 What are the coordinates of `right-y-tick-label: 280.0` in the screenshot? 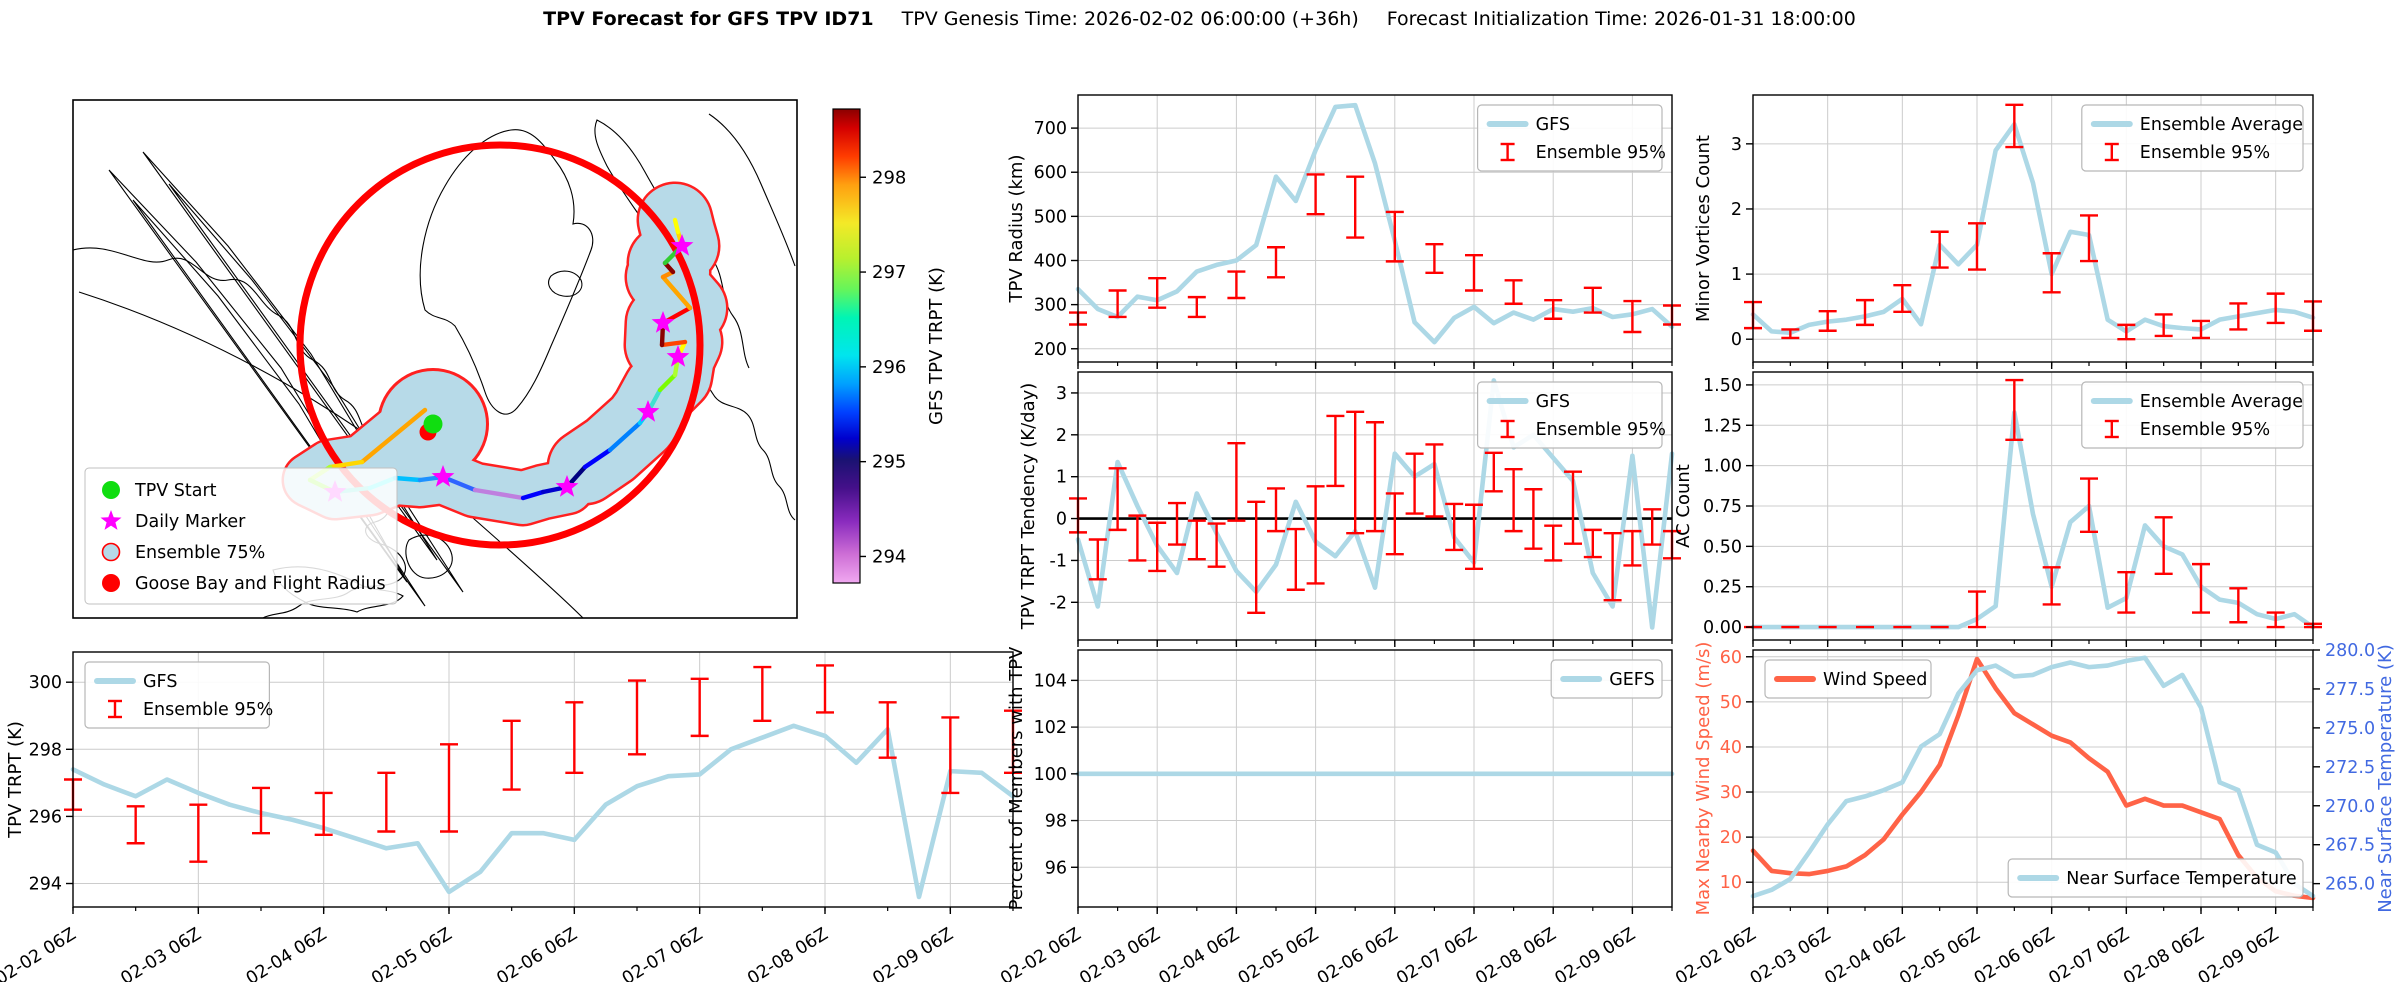 It's located at (2350, 651).